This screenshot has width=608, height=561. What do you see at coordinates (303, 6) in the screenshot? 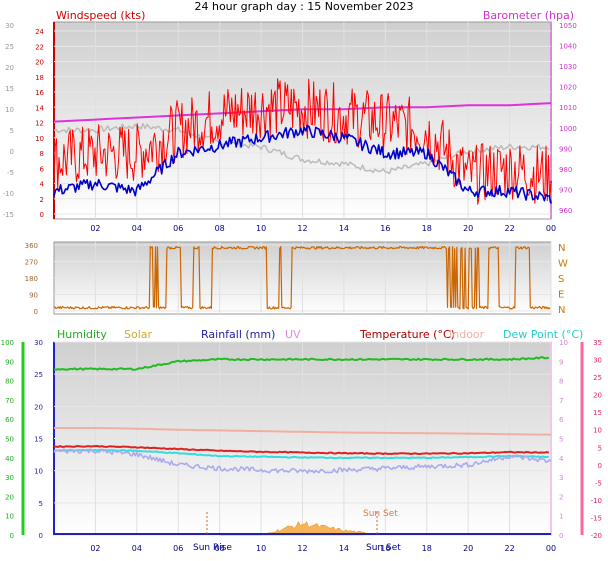
I see `chart-title: 24 hour graph day : 15 November 2023` at bounding box center [303, 6].